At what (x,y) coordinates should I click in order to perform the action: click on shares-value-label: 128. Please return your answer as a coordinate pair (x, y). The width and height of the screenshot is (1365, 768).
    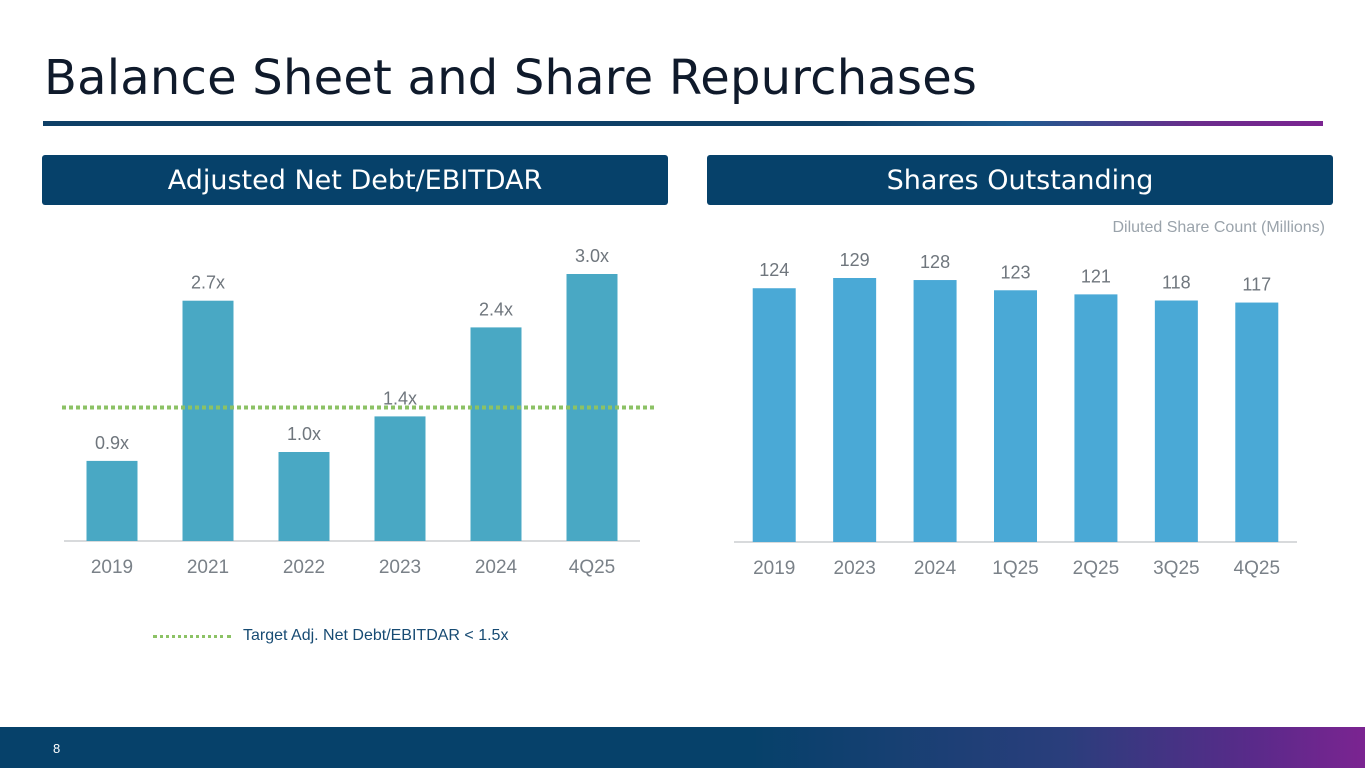
    Looking at the image, I should click on (935, 262).